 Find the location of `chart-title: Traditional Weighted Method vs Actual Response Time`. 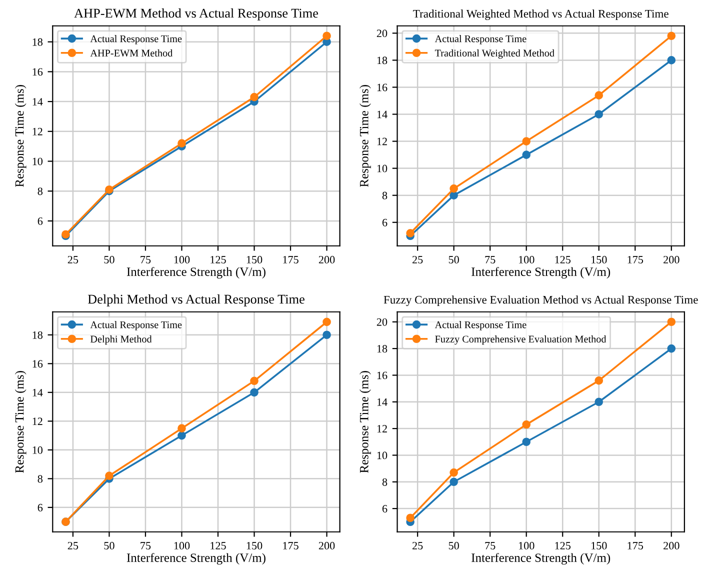

chart-title: Traditional Weighted Method vs Actual Response Time is located at coordinates (540, 15).